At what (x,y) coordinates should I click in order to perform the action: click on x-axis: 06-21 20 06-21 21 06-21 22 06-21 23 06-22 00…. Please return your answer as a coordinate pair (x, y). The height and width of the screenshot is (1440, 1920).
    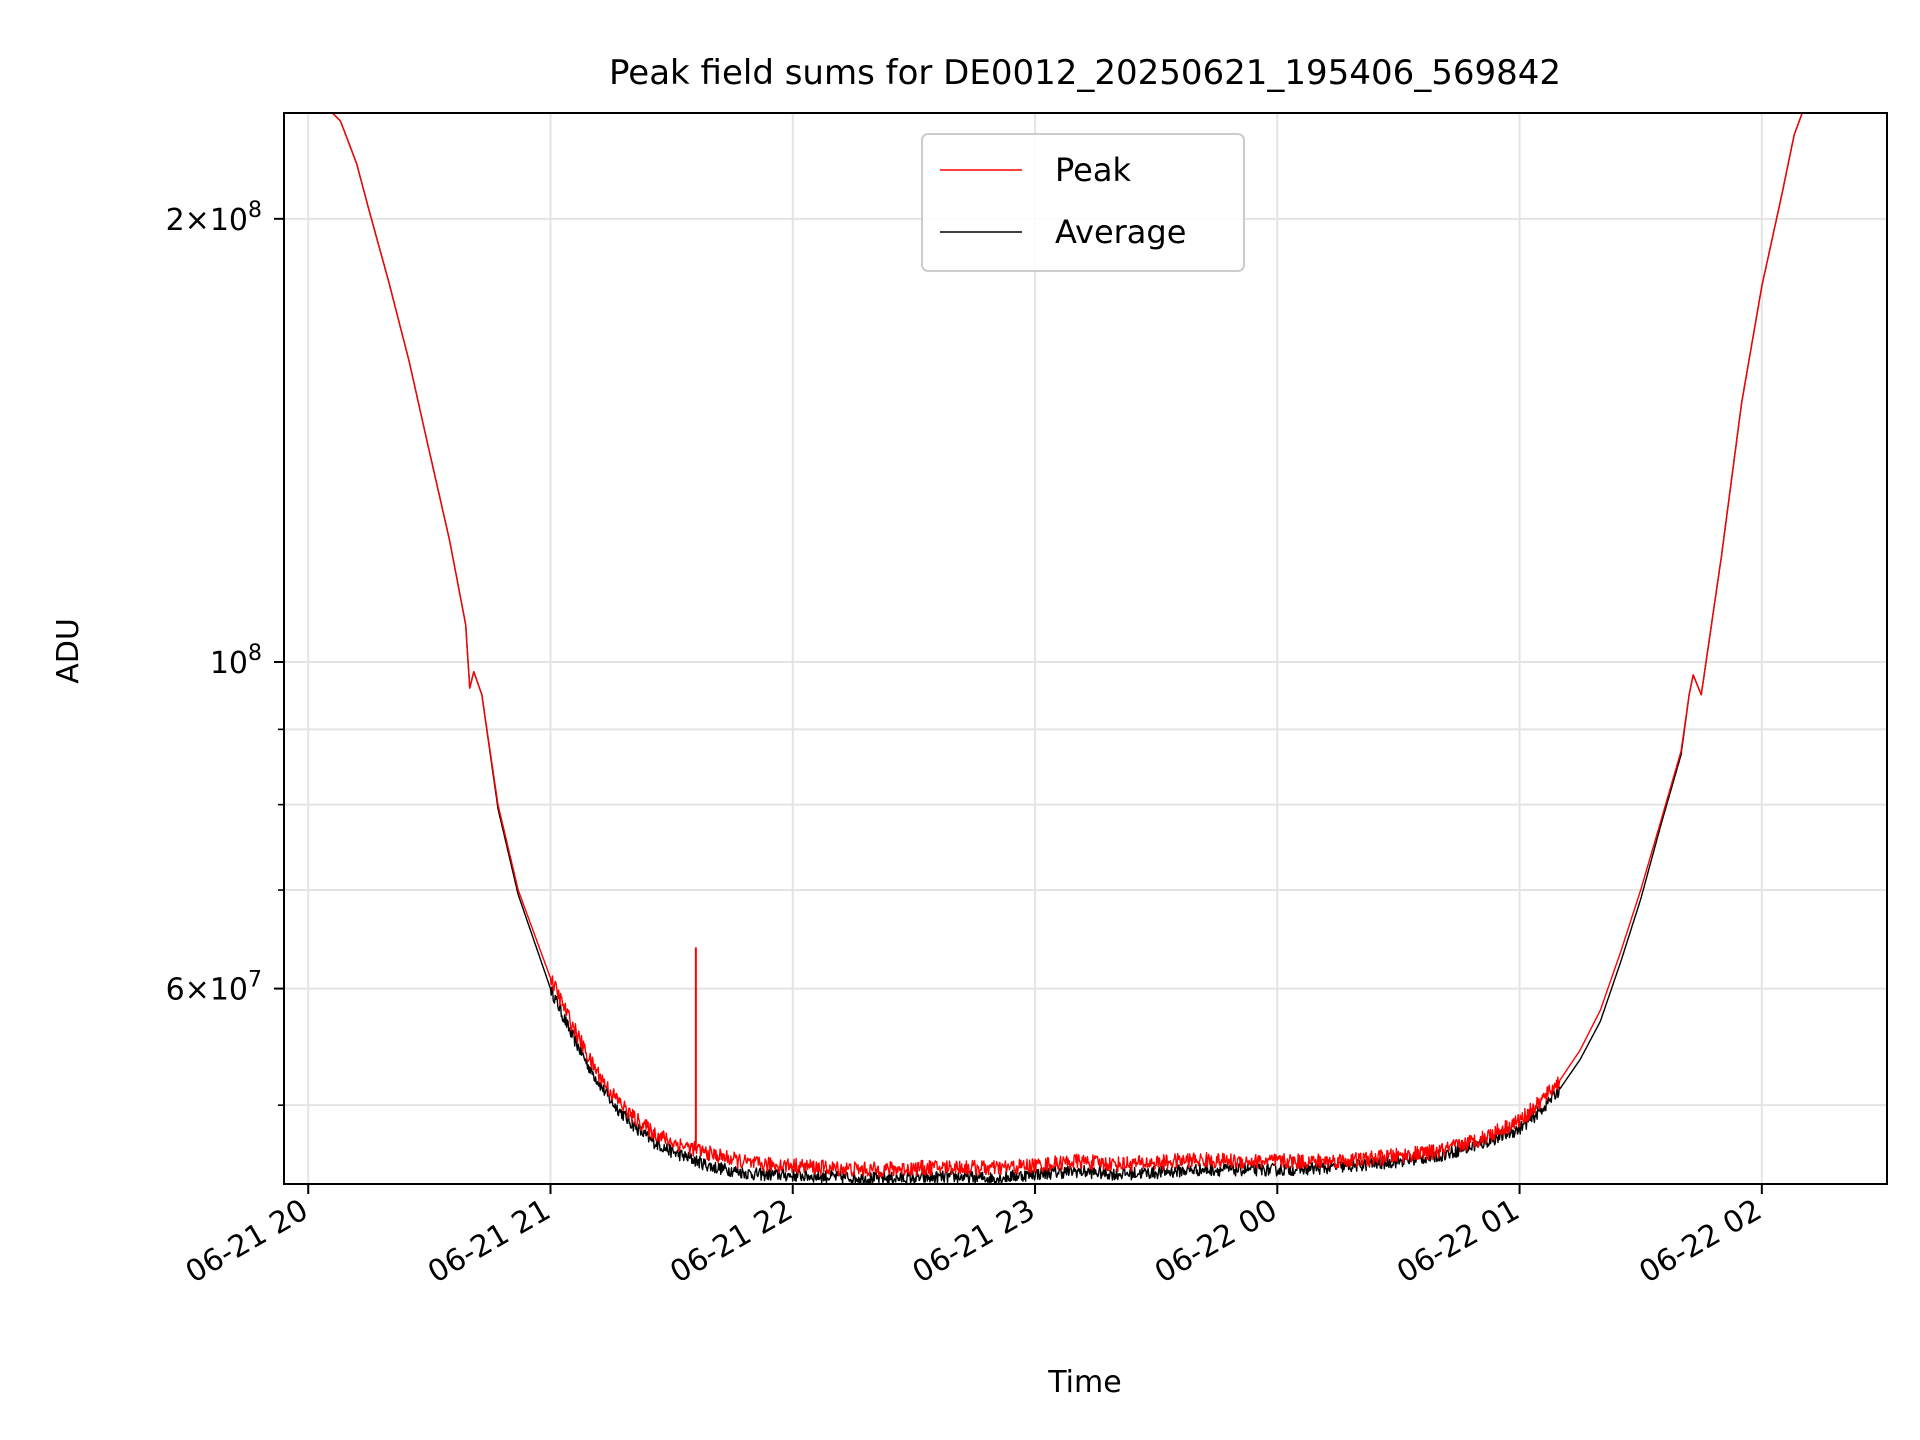
    Looking at the image, I should click on (974, 1237).